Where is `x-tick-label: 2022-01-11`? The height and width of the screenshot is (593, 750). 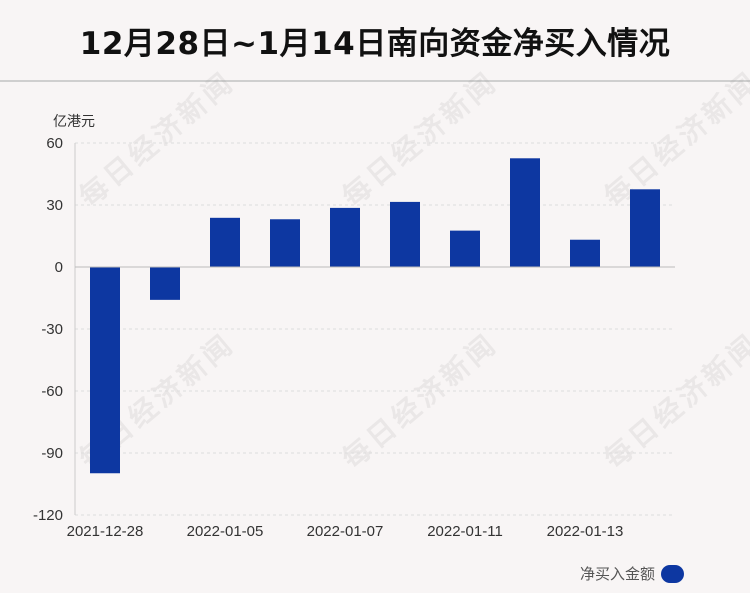 x-tick-label: 2022-01-11 is located at coordinates (465, 531).